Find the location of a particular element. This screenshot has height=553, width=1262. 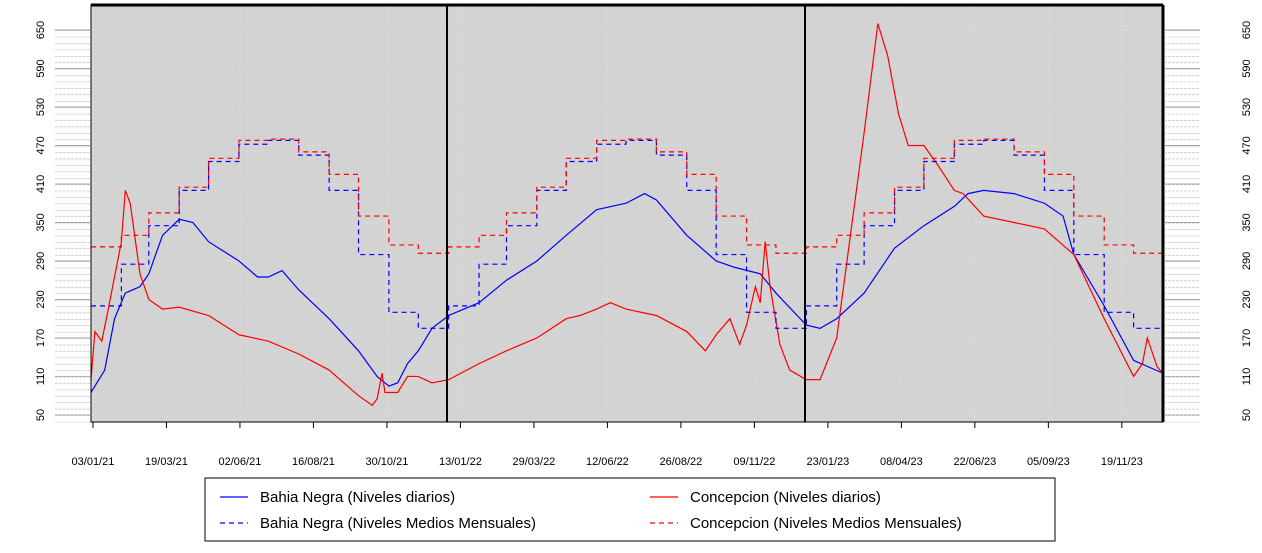

legend-label: Bahia Negra (Niveles Medios Mensuales) is located at coordinates (398, 523).